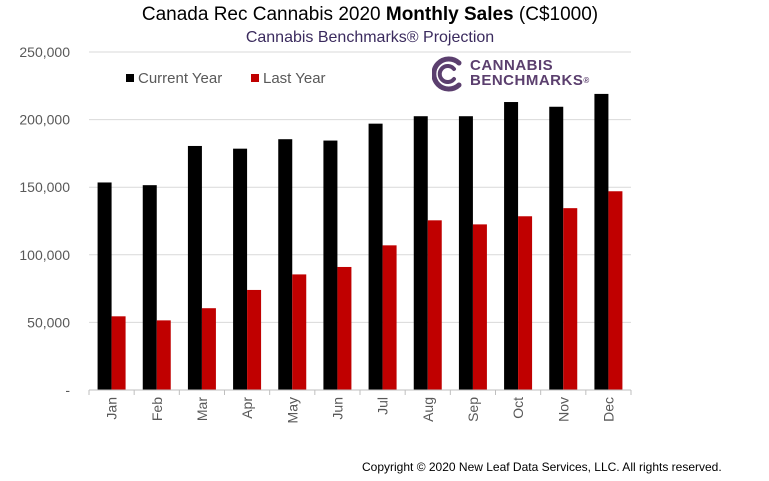 The width and height of the screenshot is (769, 481). What do you see at coordinates (112, 408) in the screenshot?
I see `x-tick-label-jan: Jan` at bounding box center [112, 408].